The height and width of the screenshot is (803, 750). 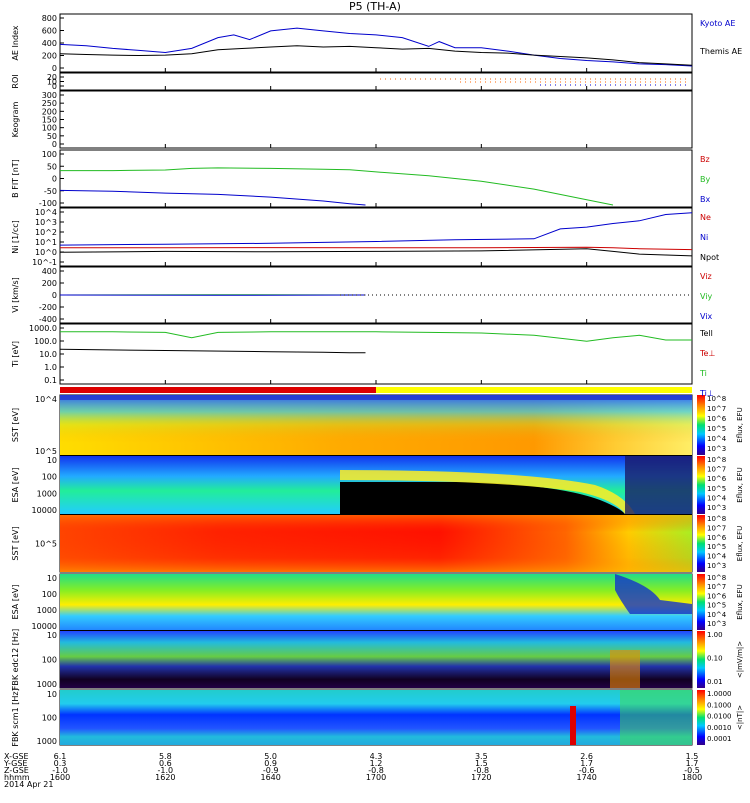 What do you see at coordinates (701, 485) in the screenshot?
I see `colorbar-esa-electron` at bounding box center [701, 485].